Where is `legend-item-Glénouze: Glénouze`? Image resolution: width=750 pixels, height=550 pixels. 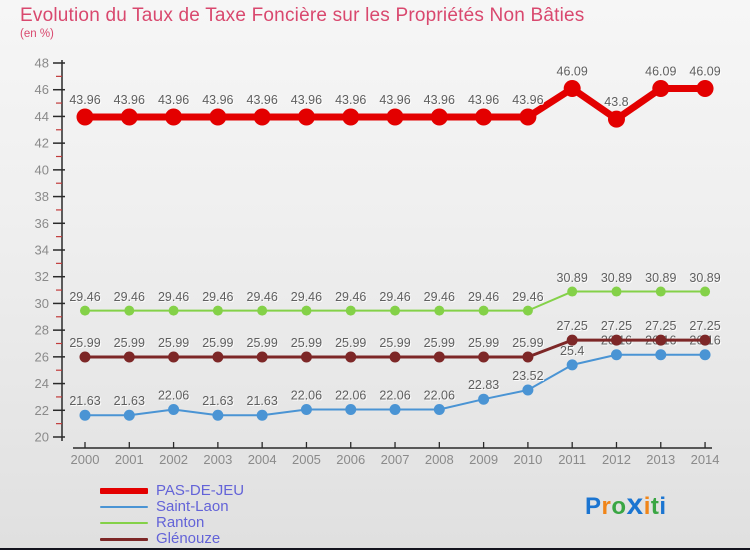 legend-item-Glénouze: Glénouze is located at coordinates (172, 539).